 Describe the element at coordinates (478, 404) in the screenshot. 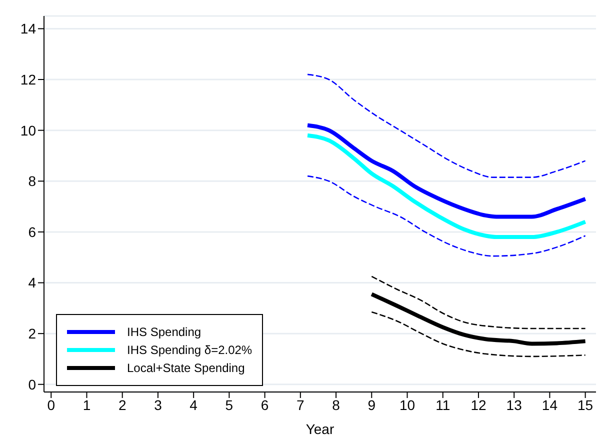

I see `x-tick-label: 12` at that location.